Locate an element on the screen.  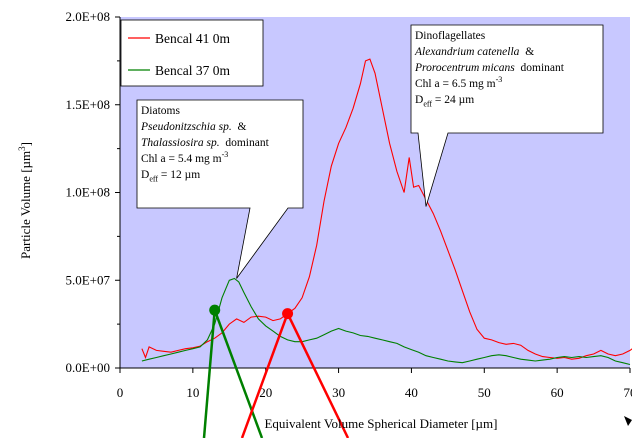
diatoms-dominant: dominant is located at coordinates (246, 143).